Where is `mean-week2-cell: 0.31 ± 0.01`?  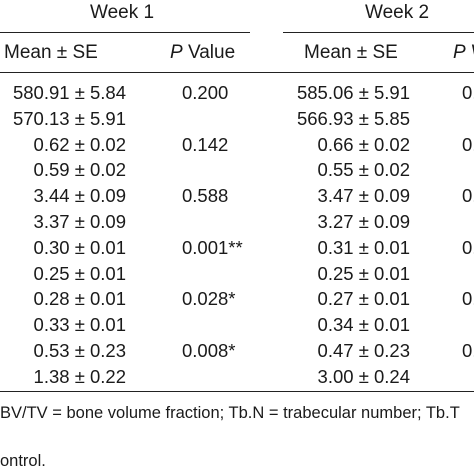 mean-week2-cell: 0.31 ± 0.01 is located at coordinates (363, 247).